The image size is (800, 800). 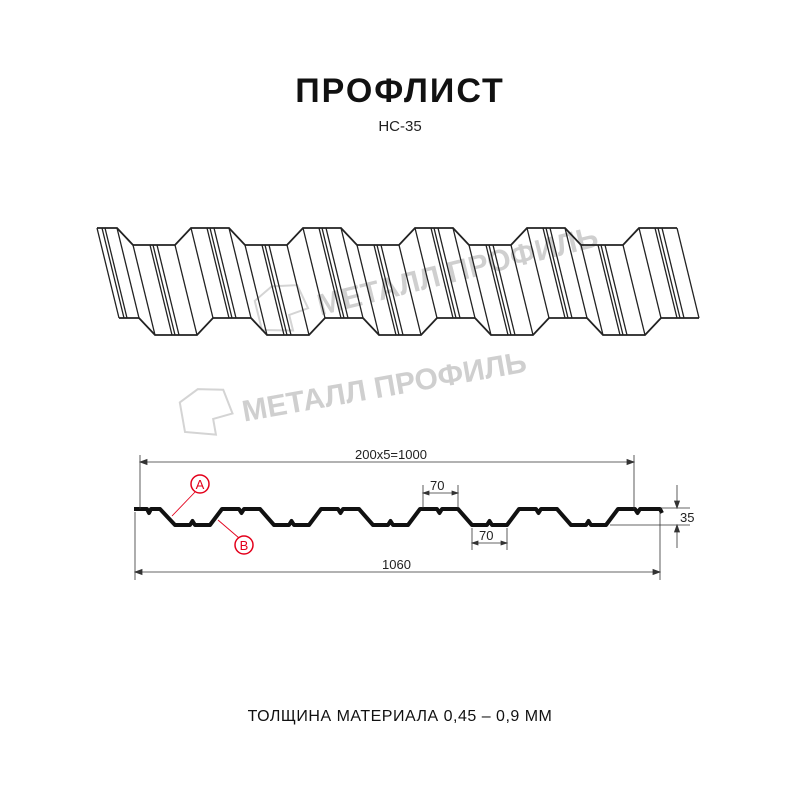 I want to click on sheet-3d-view, so click(x=398, y=281).